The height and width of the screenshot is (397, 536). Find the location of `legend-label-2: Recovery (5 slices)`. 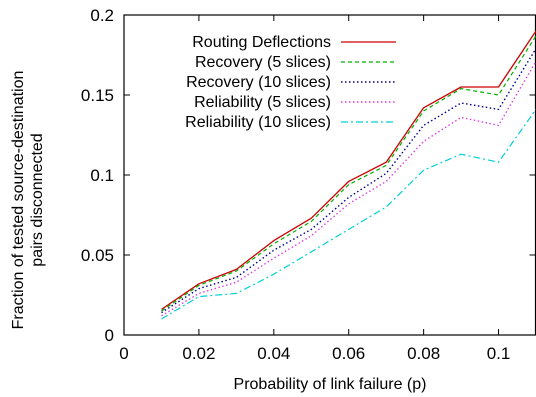

legend-label-2: Recovery (5 slices) is located at coordinates (263, 62).